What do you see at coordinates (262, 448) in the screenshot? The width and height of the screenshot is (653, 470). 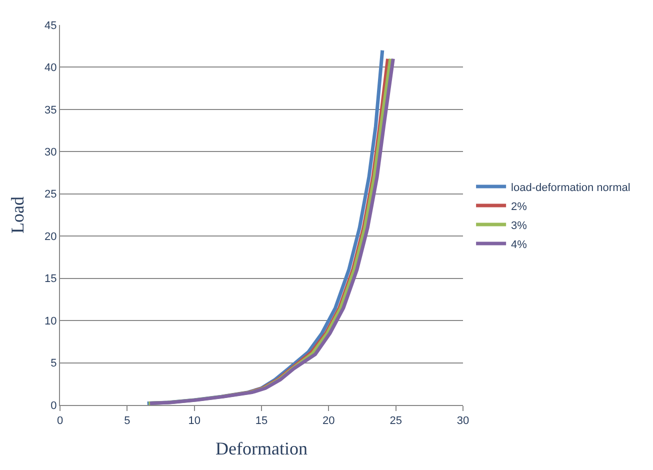 I see `x-axis-title: Deformation` at bounding box center [262, 448].